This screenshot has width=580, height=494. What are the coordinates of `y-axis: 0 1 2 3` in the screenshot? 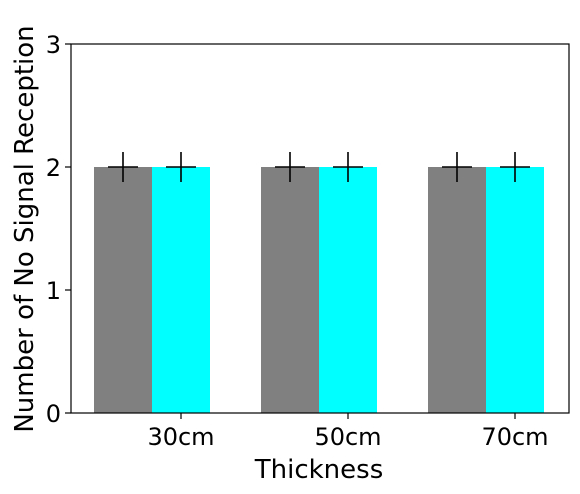 It's located at (58, 229).